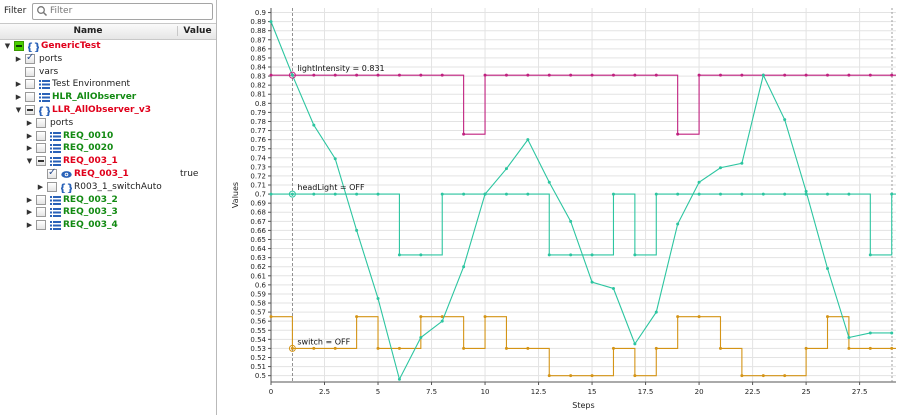 The image size is (900, 415). I want to click on tree-row: ▶ REQ_0010, so click(108, 136).